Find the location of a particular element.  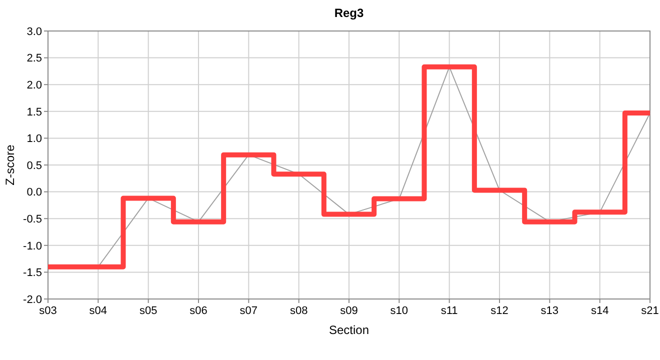

y-tick-label: 0.0 is located at coordinates (34, 192).